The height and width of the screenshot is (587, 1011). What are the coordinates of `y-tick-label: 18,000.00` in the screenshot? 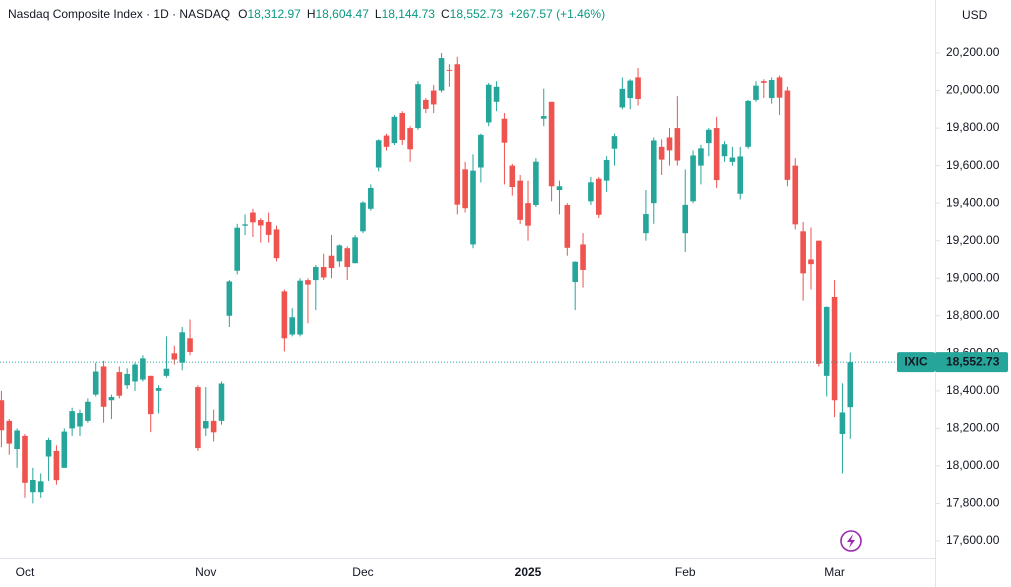 It's located at (973, 465).